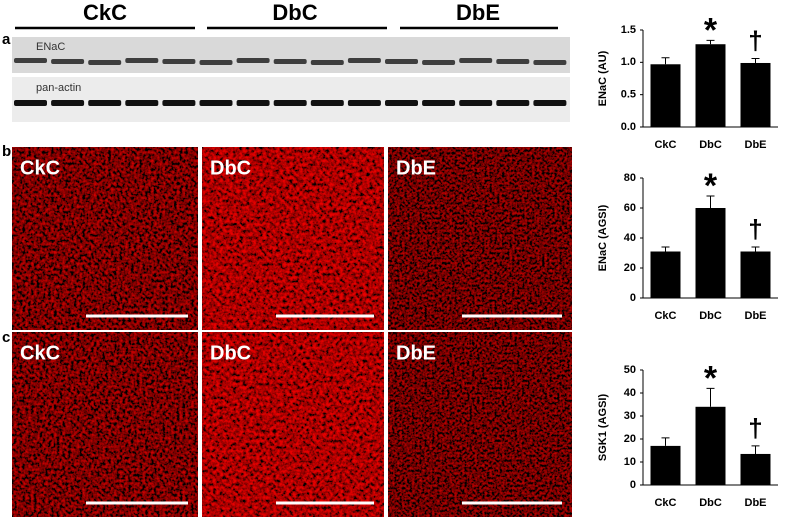  I want to click on blot-group-label: CkC, so click(105, 12).